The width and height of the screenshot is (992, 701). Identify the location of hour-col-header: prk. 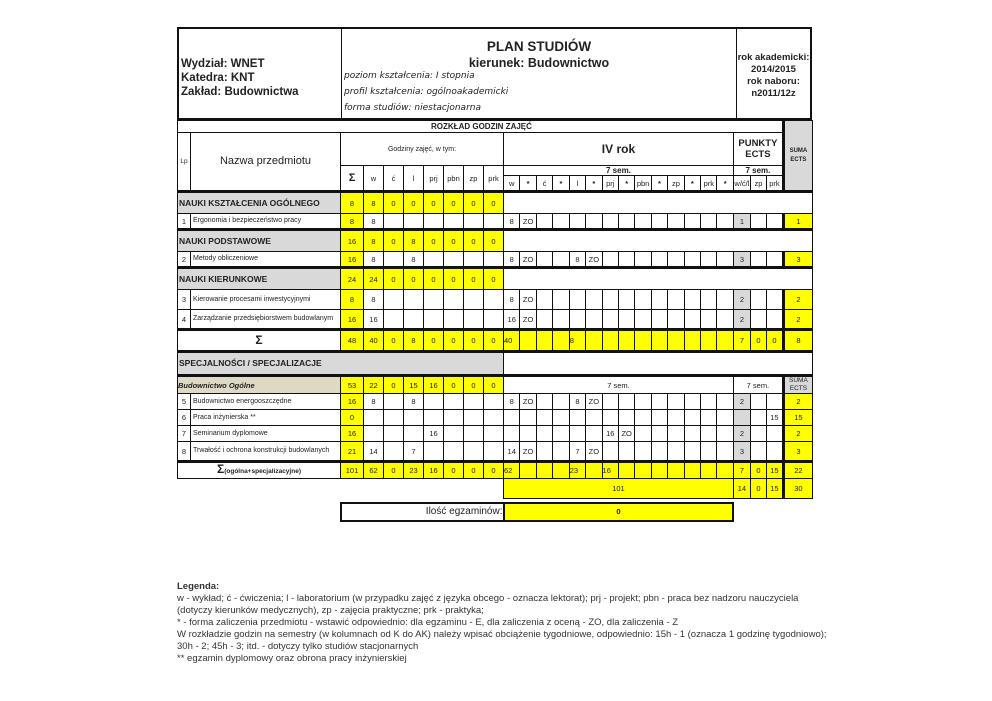
(493, 178).